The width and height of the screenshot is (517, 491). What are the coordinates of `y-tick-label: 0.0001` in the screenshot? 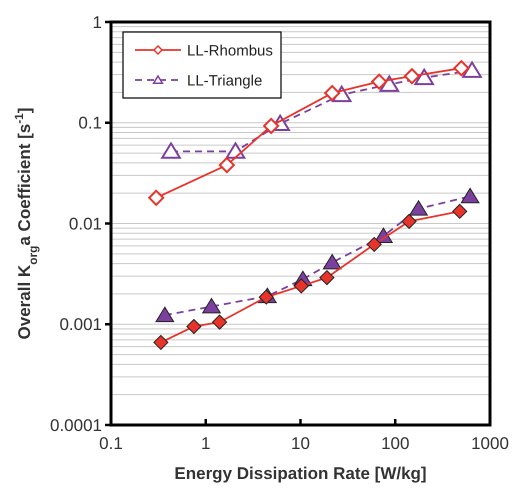 It's located at (76, 425).